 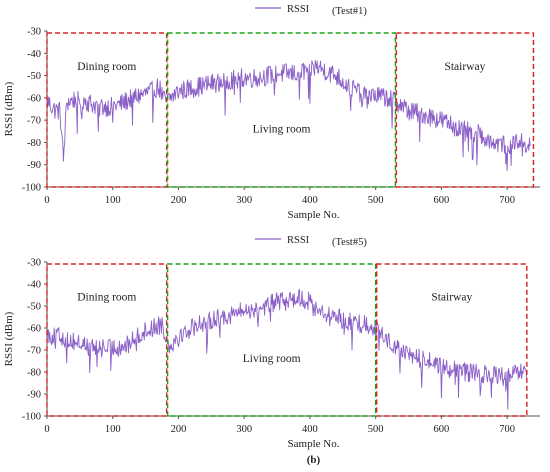 What do you see at coordinates (314, 460) in the screenshot?
I see `panel-caption: (b)` at bounding box center [314, 460].